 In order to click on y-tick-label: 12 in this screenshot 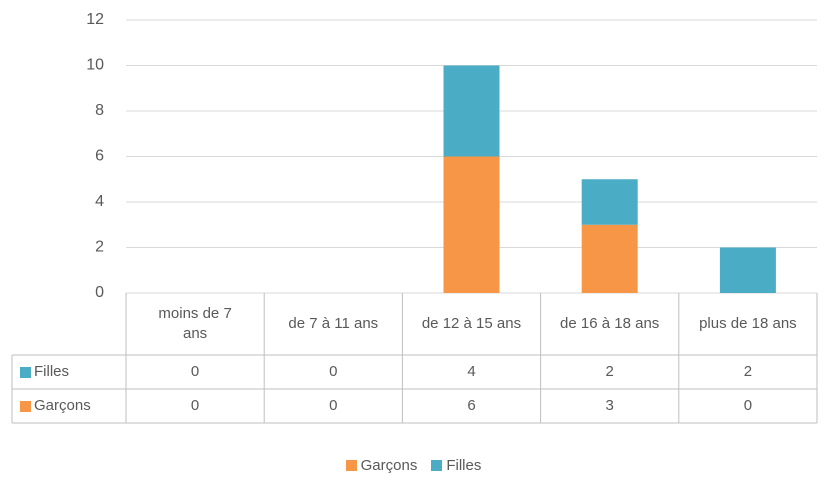, I will do `click(95, 19)`.